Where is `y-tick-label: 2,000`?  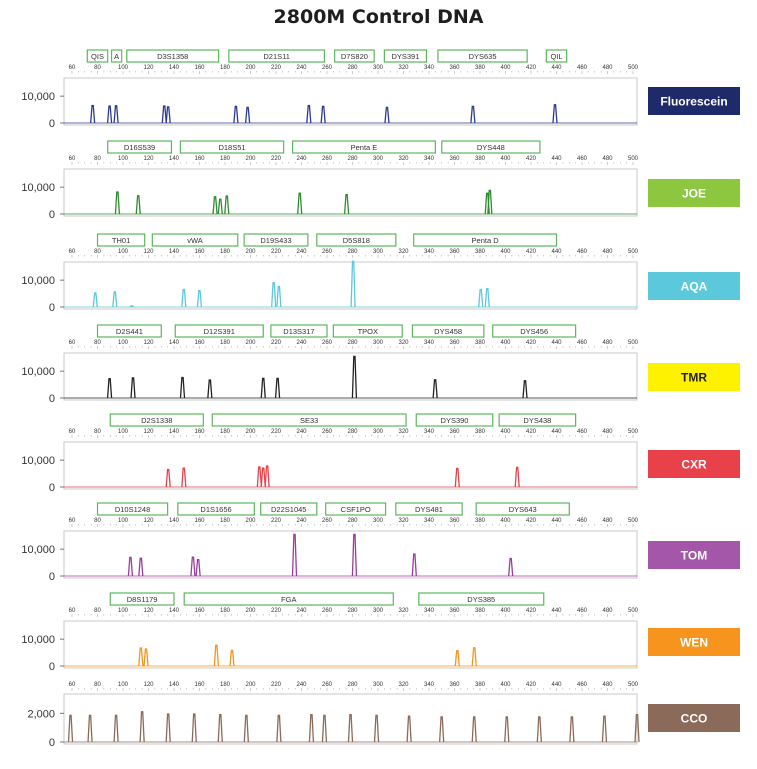
y-tick-label: 2,000 is located at coordinates (41, 714).